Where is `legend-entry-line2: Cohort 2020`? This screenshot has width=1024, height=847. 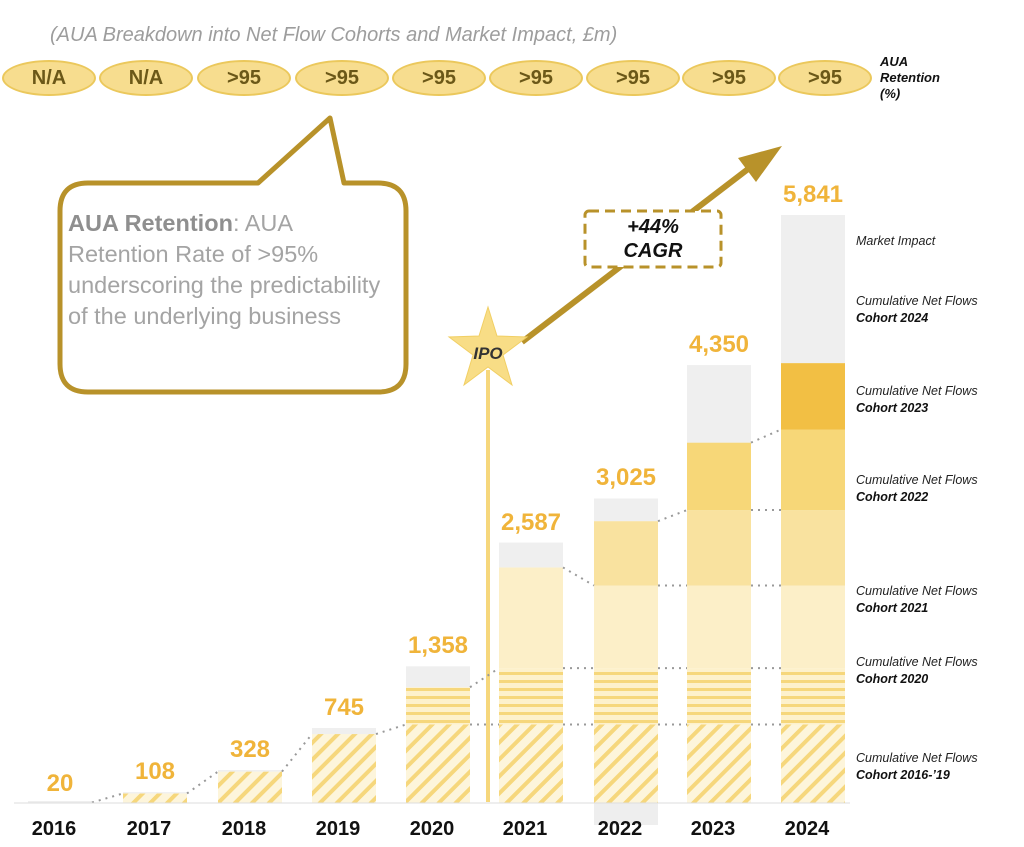 legend-entry-line2: Cohort 2020 is located at coordinates (892, 679).